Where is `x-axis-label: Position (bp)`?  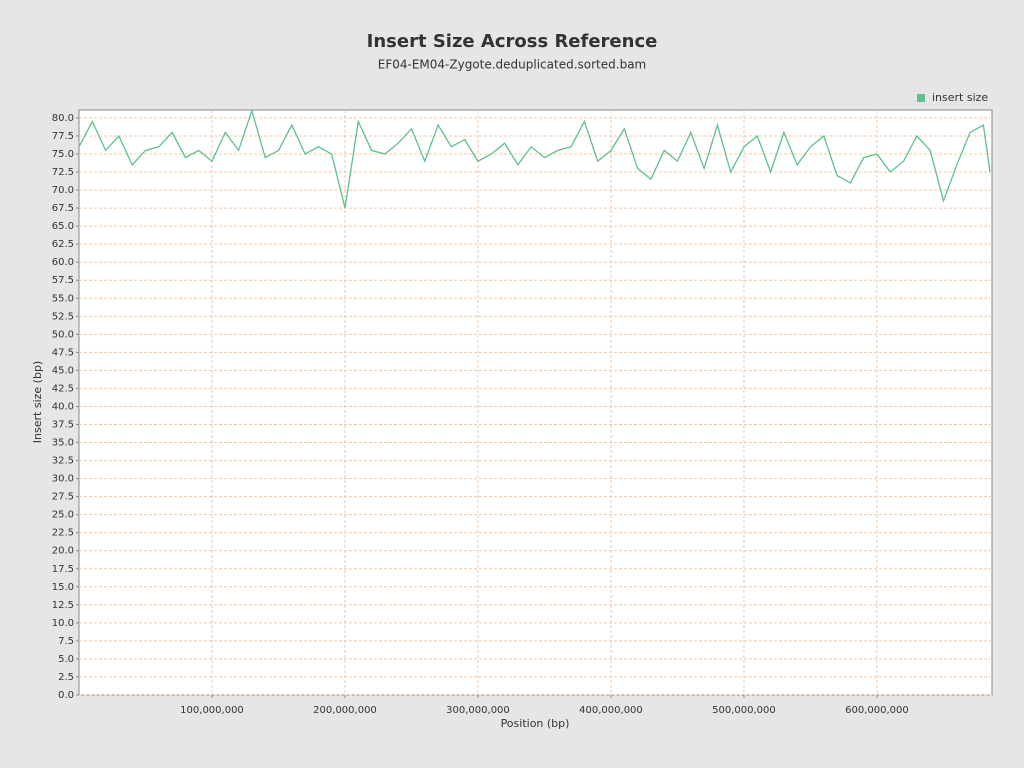 x-axis-label: Position (bp) is located at coordinates (535, 723).